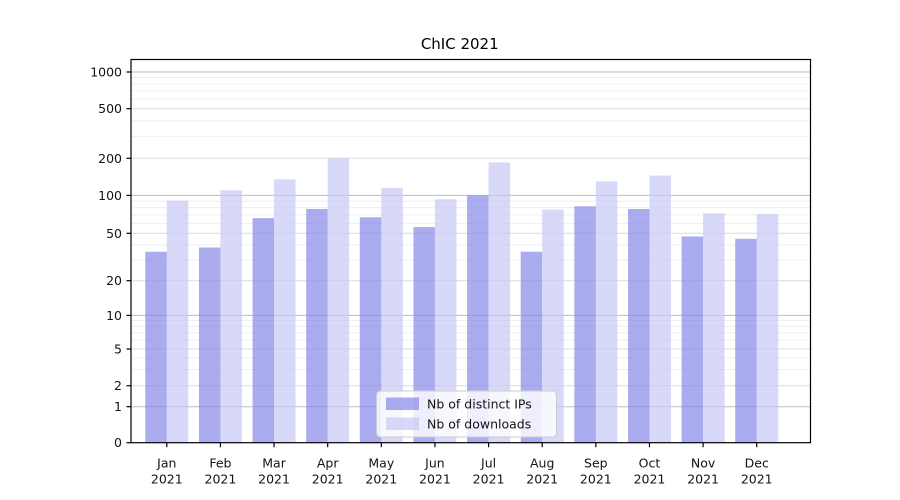 Image resolution: width=900 pixels, height=500 pixels. I want to click on y-tick-label: 5, so click(118, 349).